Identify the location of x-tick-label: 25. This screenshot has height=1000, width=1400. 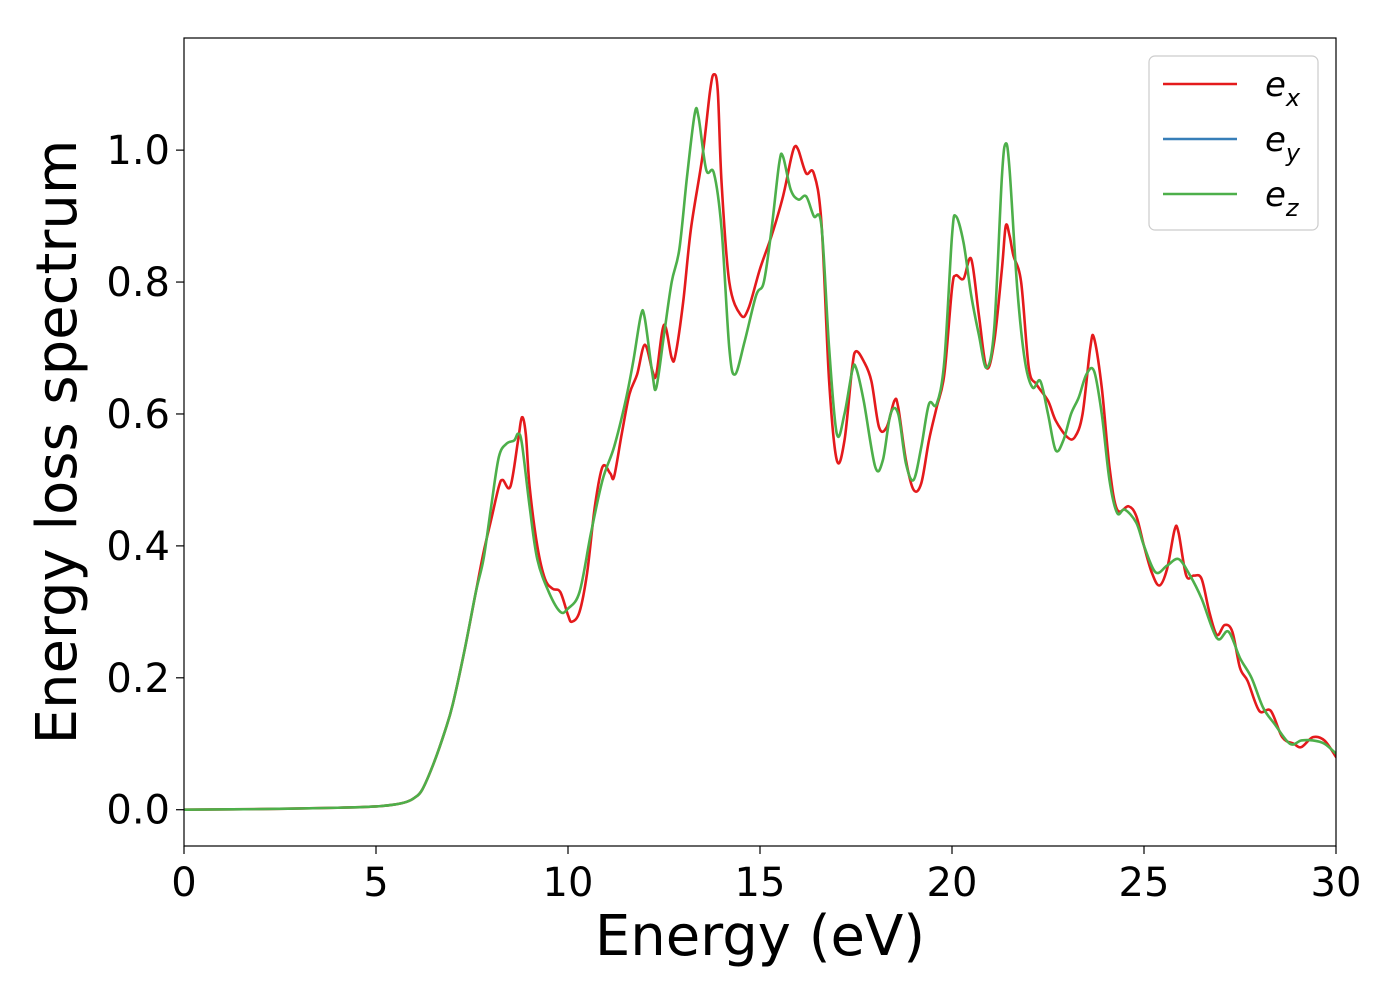
(1144, 883).